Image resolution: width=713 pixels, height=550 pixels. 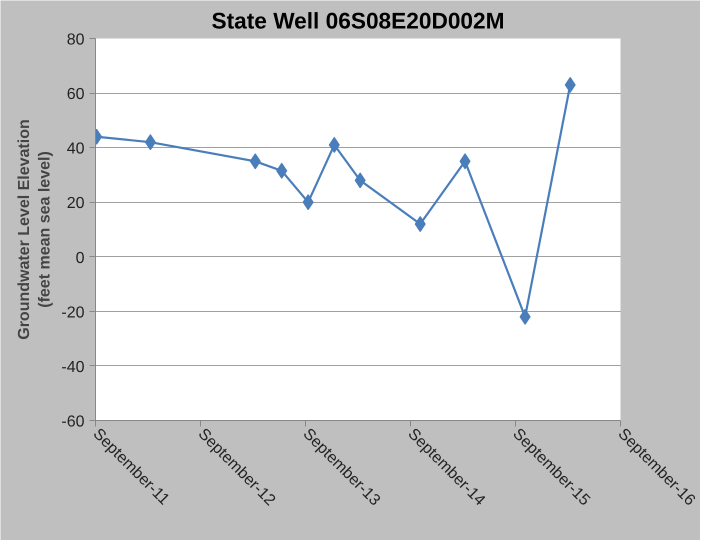 I want to click on y-tick-label: 40, so click(x=75, y=149).